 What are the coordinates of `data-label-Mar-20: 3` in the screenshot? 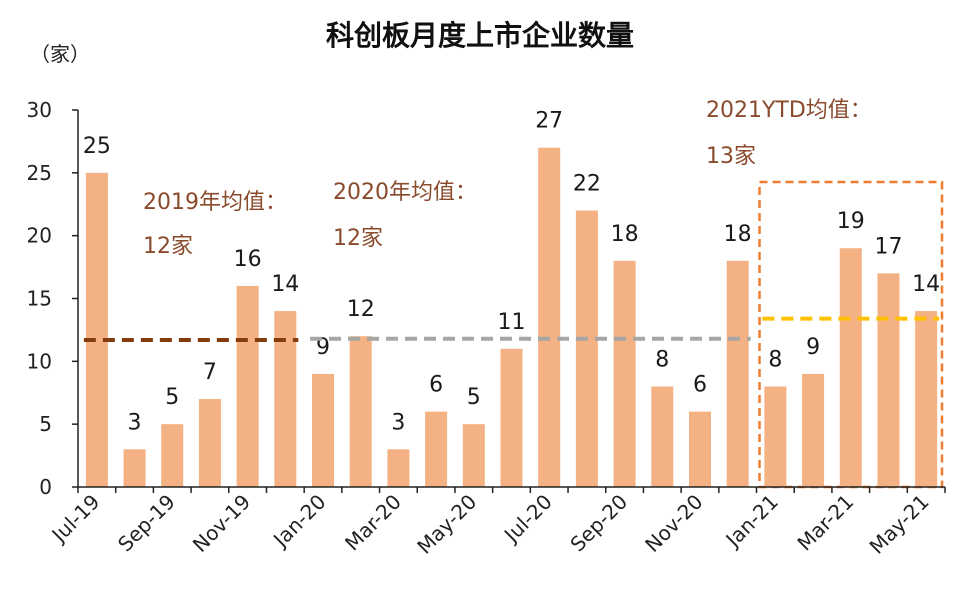 It's located at (398, 422).